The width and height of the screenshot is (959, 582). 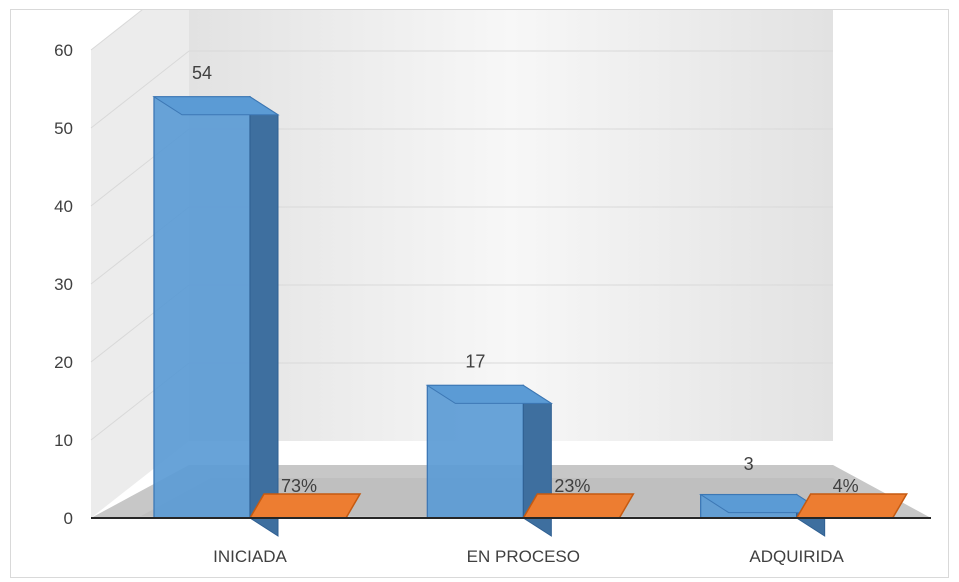 I want to click on y-tick-label: 60, so click(x=63, y=50).